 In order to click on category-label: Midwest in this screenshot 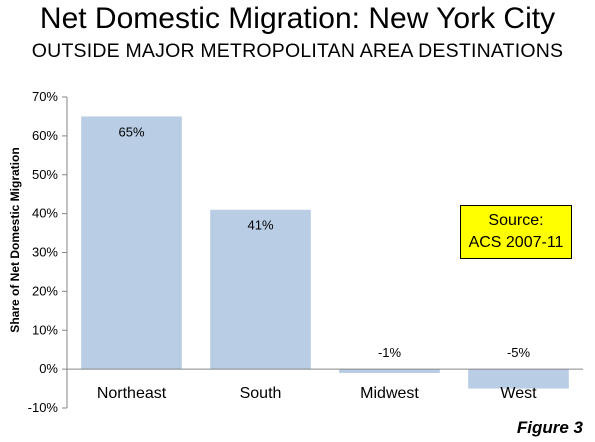, I will do `click(389, 393)`.